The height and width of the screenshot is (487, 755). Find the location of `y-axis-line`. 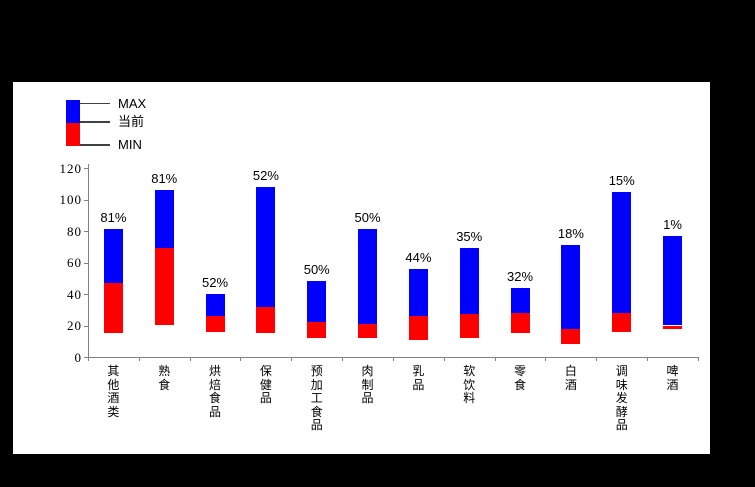

y-axis-line is located at coordinates (88, 261).